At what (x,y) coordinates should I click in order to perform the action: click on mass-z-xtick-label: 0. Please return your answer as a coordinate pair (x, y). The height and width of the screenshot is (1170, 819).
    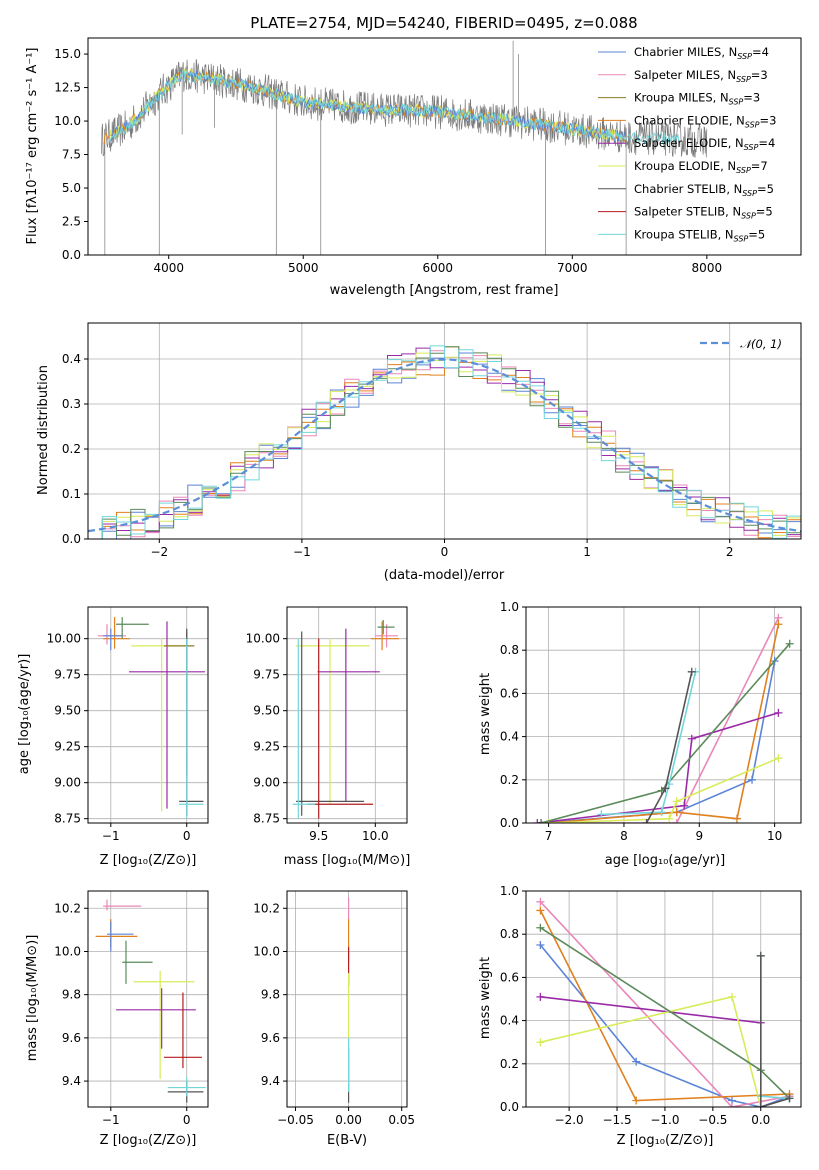
    Looking at the image, I should click on (187, 1120).